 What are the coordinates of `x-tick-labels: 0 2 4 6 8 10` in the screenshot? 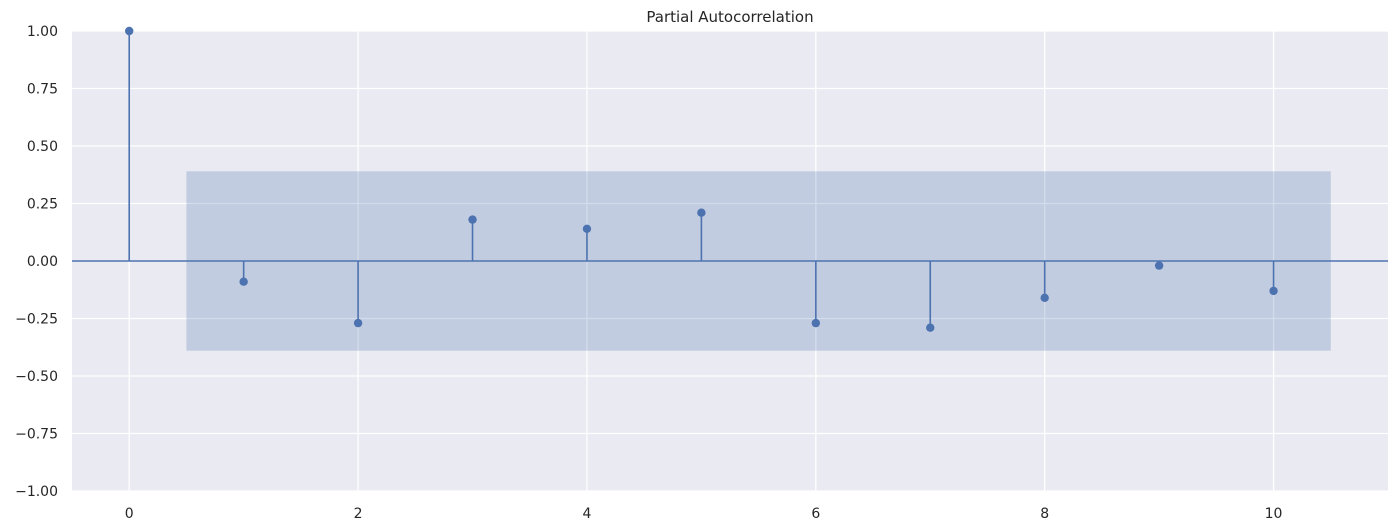 It's located at (704, 514).